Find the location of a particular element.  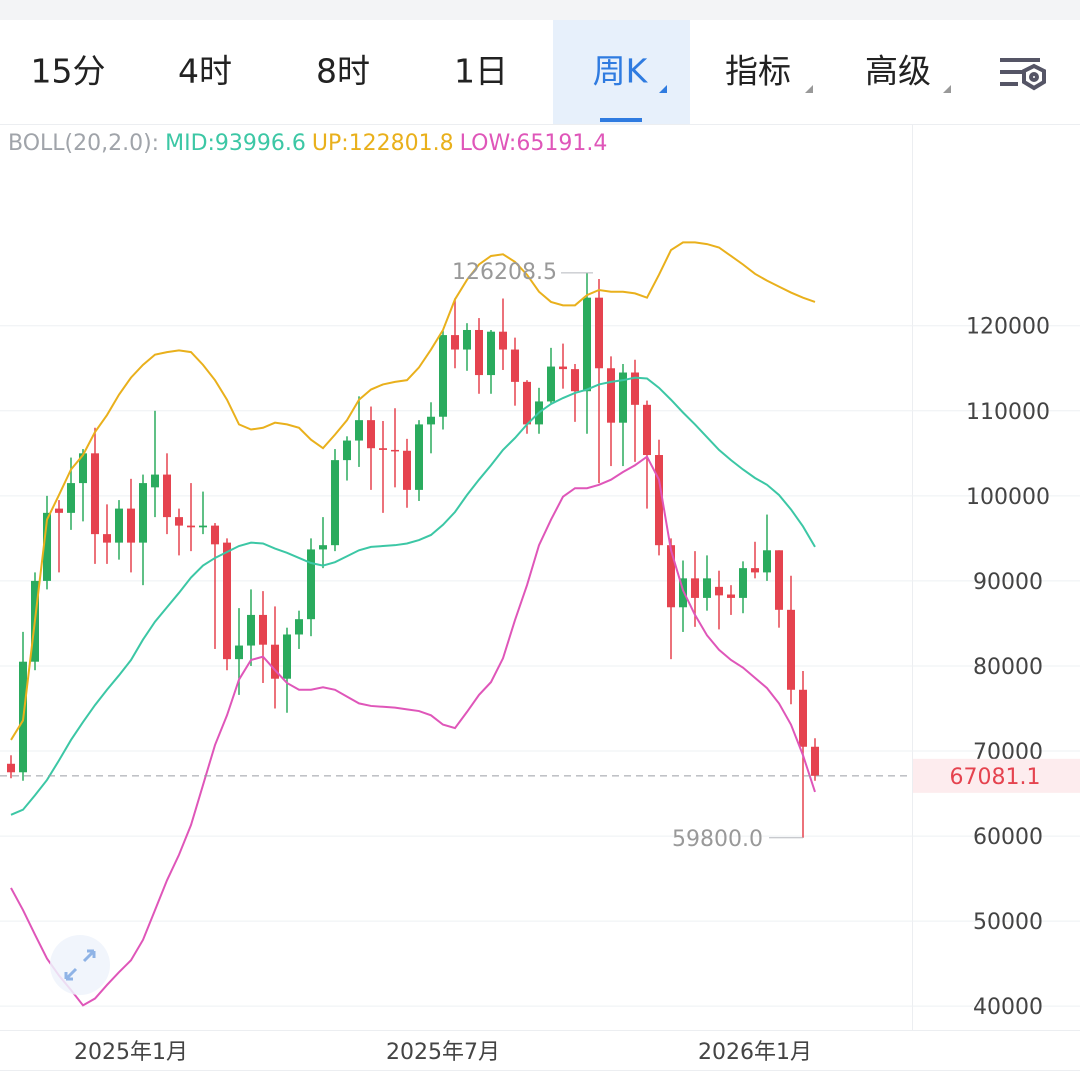

tab: 周K is located at coordinates (621, 71).